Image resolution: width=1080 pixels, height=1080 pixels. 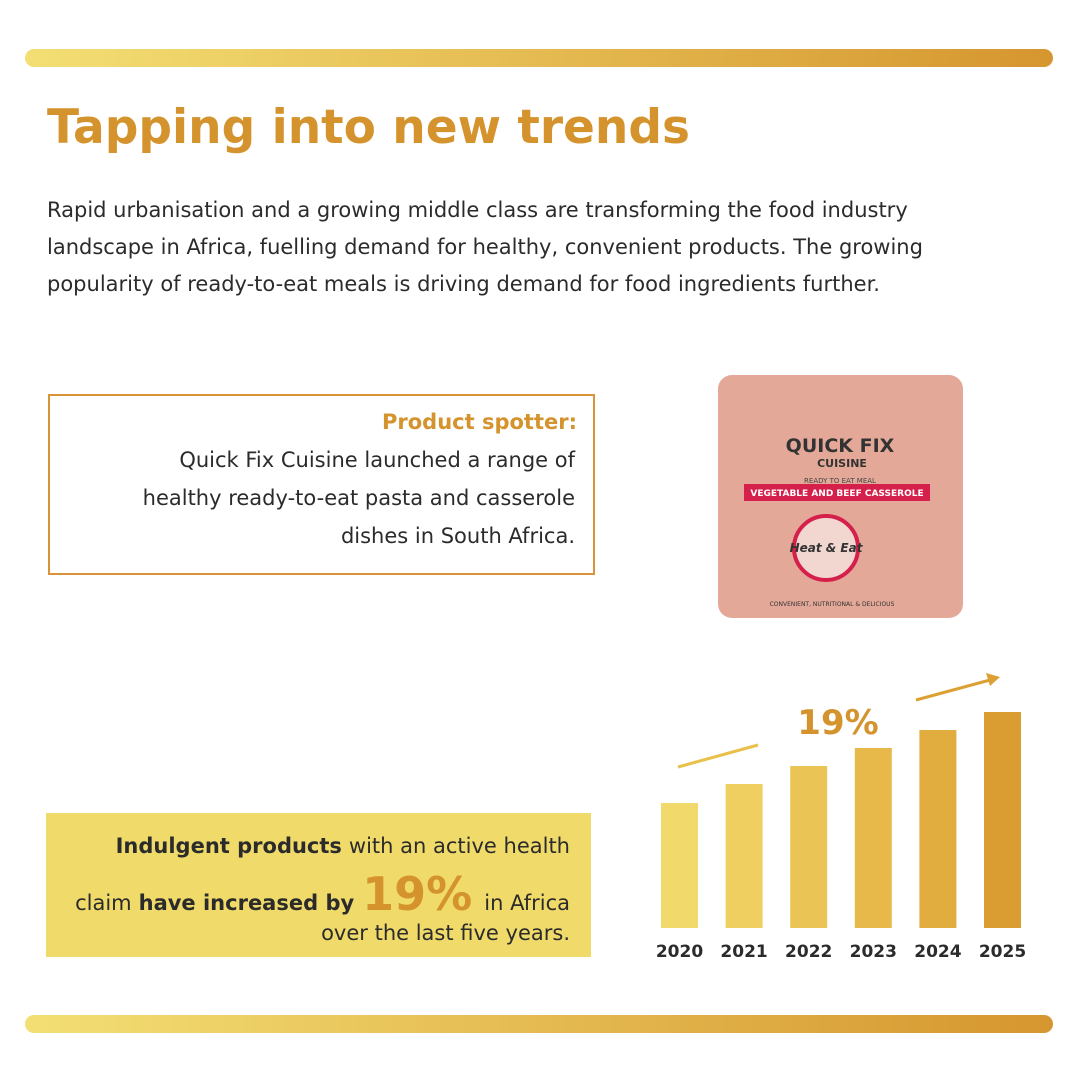 What do you see at coordinates (459, 846) in the screenshot?
I see `claim-text: with an active health` at bounding box center [459, 846].